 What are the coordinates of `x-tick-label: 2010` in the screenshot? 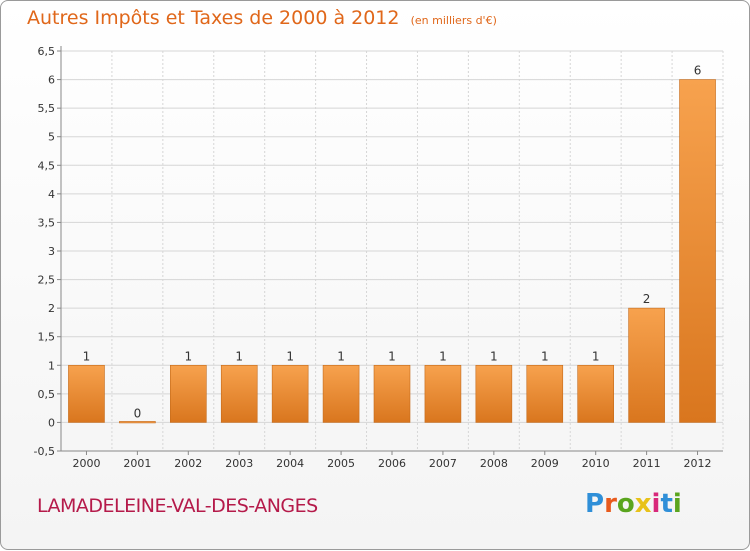 It's located at (596, 463).